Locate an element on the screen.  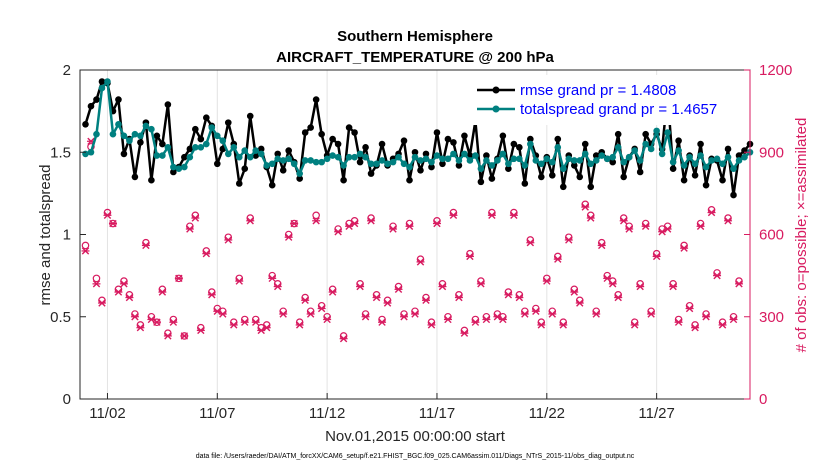
y-tick-label-left: 0 is located at coordinates (67, 399).